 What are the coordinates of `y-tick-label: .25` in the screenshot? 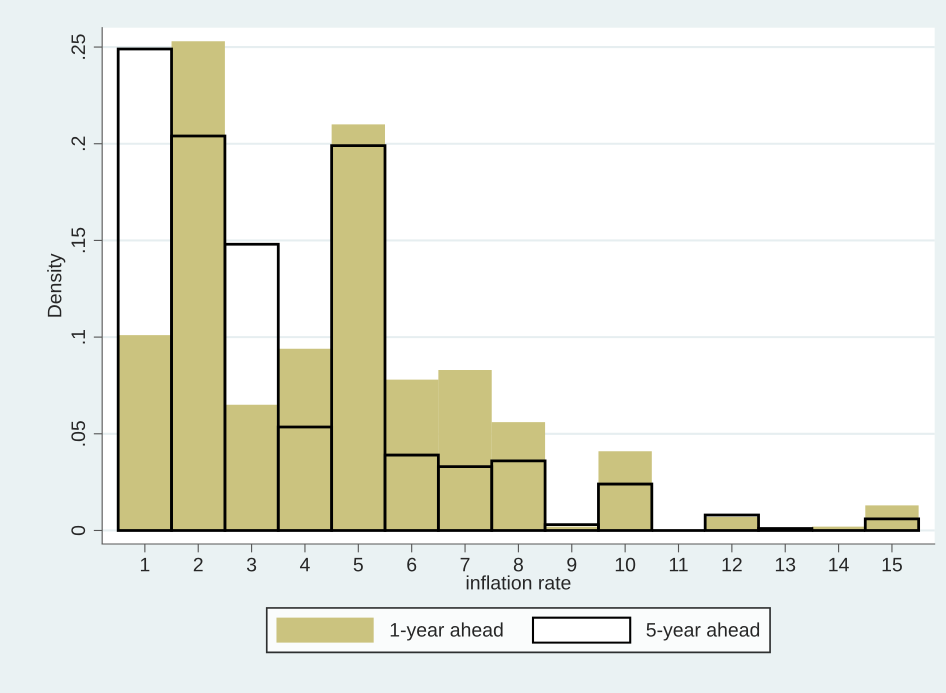 It's located at (78, 46).